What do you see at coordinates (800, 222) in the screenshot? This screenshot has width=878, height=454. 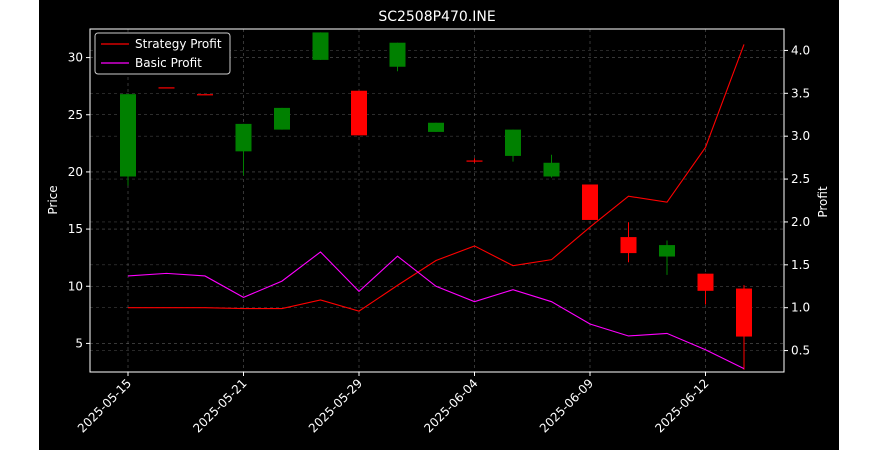 I see `right-tick-label-3: 2.0` at bounding box center [800, 222].